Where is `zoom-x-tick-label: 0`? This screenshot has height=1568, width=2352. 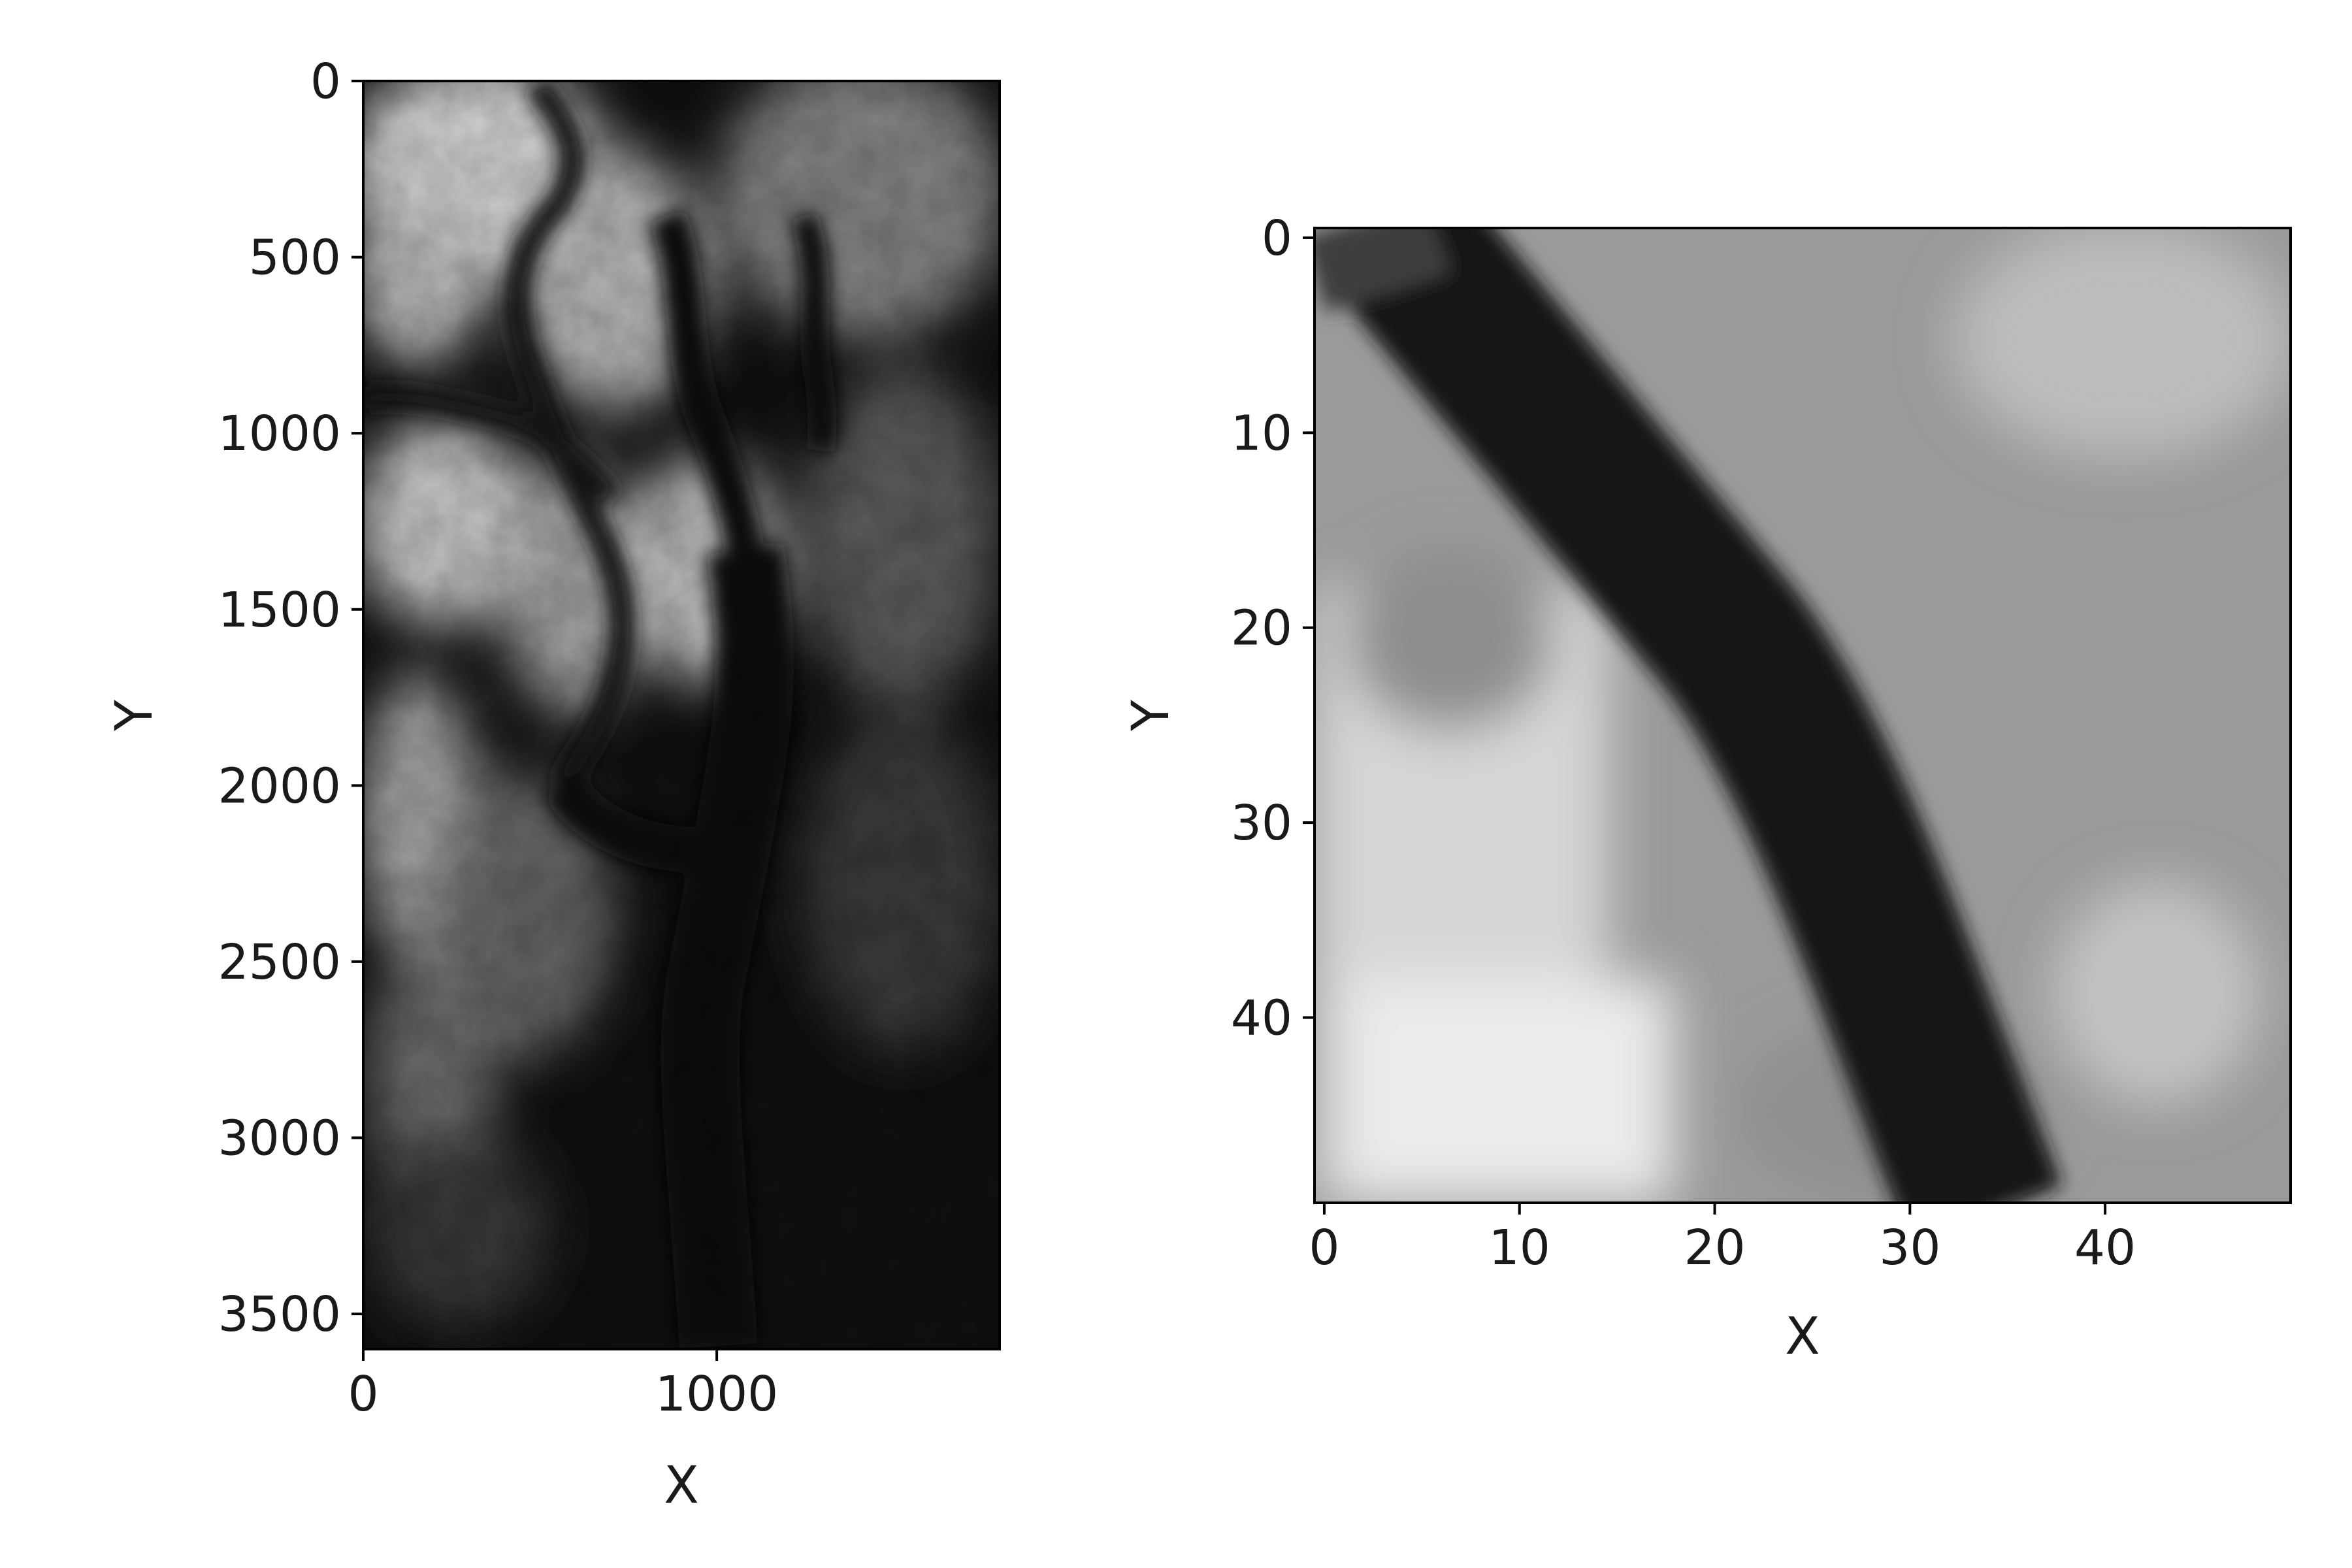 zoom-x-tick-label: 0 is located at coordinates (1324, 1248).